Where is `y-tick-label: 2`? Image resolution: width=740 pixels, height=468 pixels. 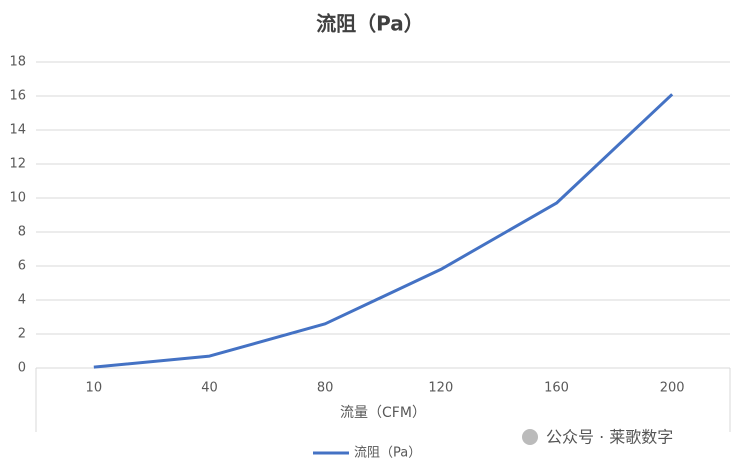 y-tick-label: 2 is located at coordinates (22, 334).